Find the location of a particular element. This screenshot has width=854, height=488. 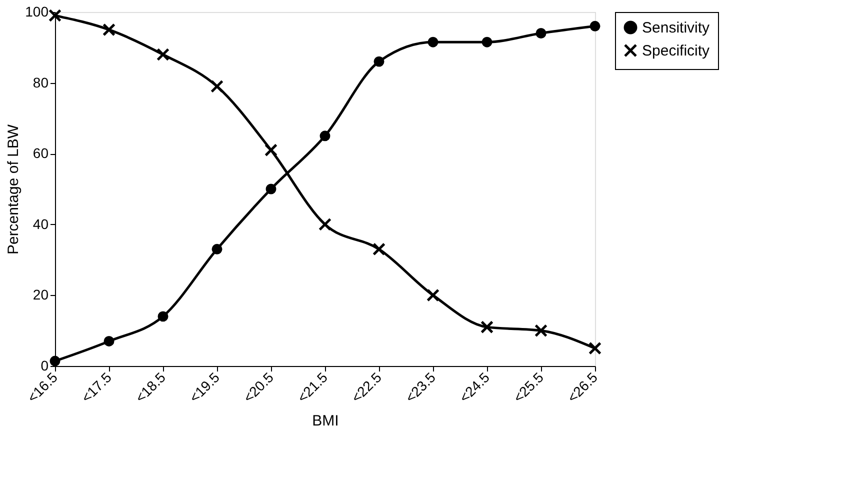

y-tick-label: 80 is located at coordinates (40, 82).